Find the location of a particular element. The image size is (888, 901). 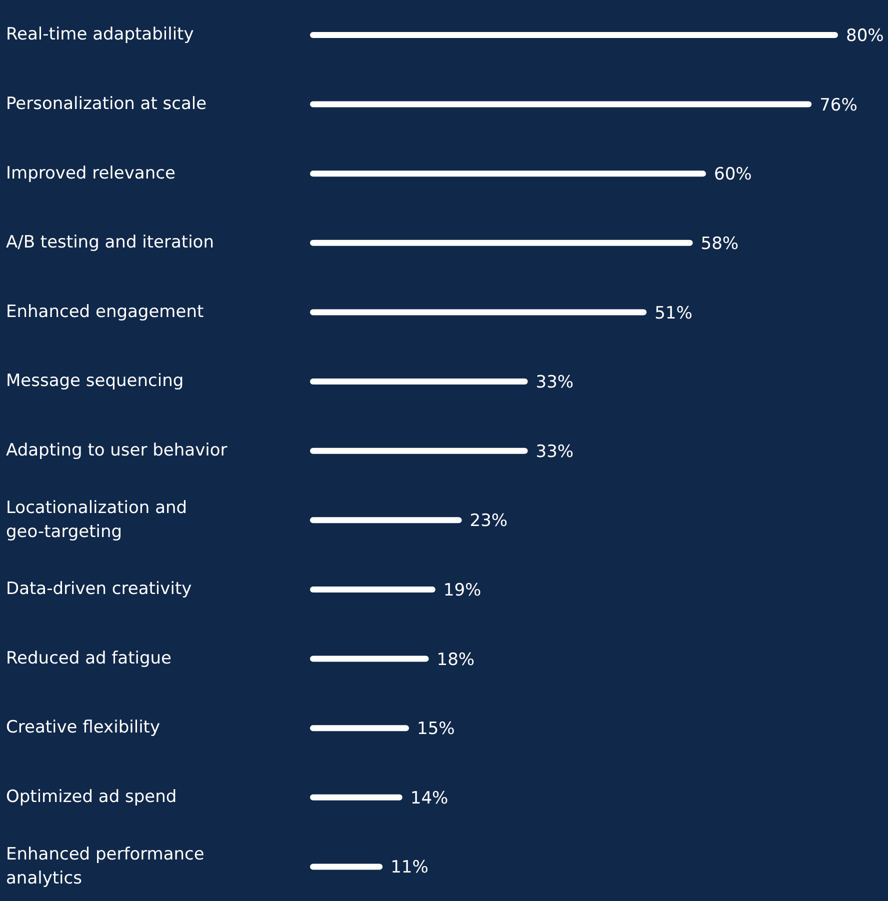

y-tick-label: Enhanced engagement is located at coordinates (105, 312).